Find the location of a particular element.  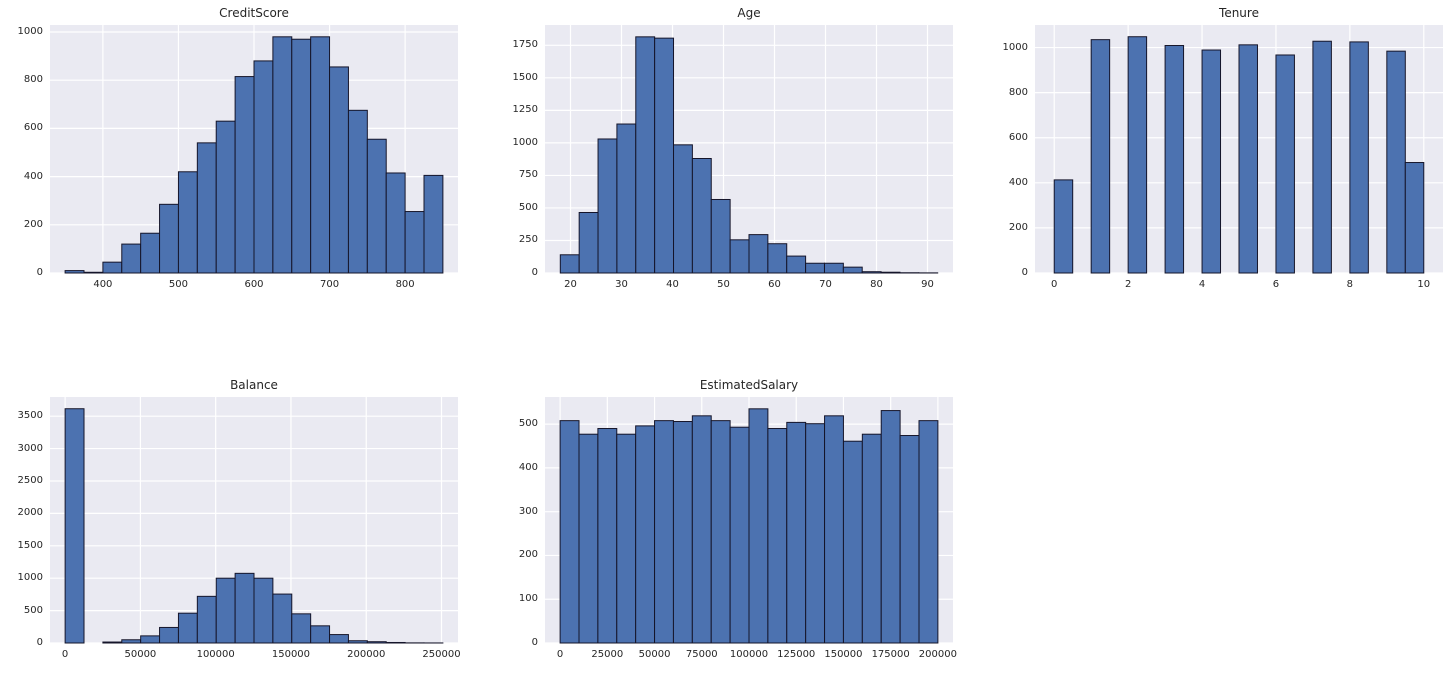

plot-area-age is located at coordinates (749, 149).